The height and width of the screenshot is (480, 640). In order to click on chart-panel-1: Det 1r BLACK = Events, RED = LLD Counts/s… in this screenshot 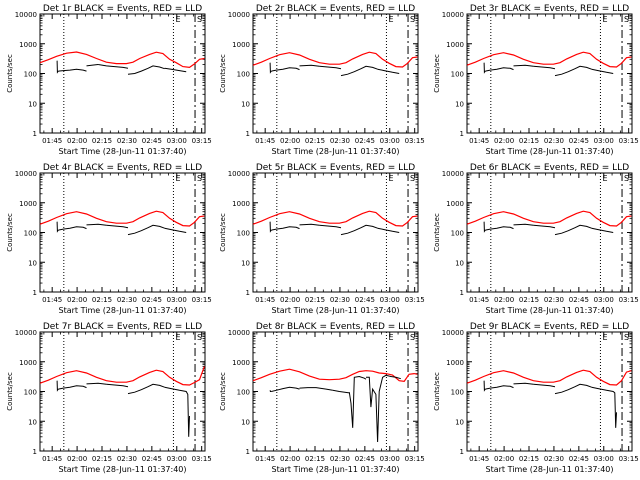, I will do `click(109, 80)`.